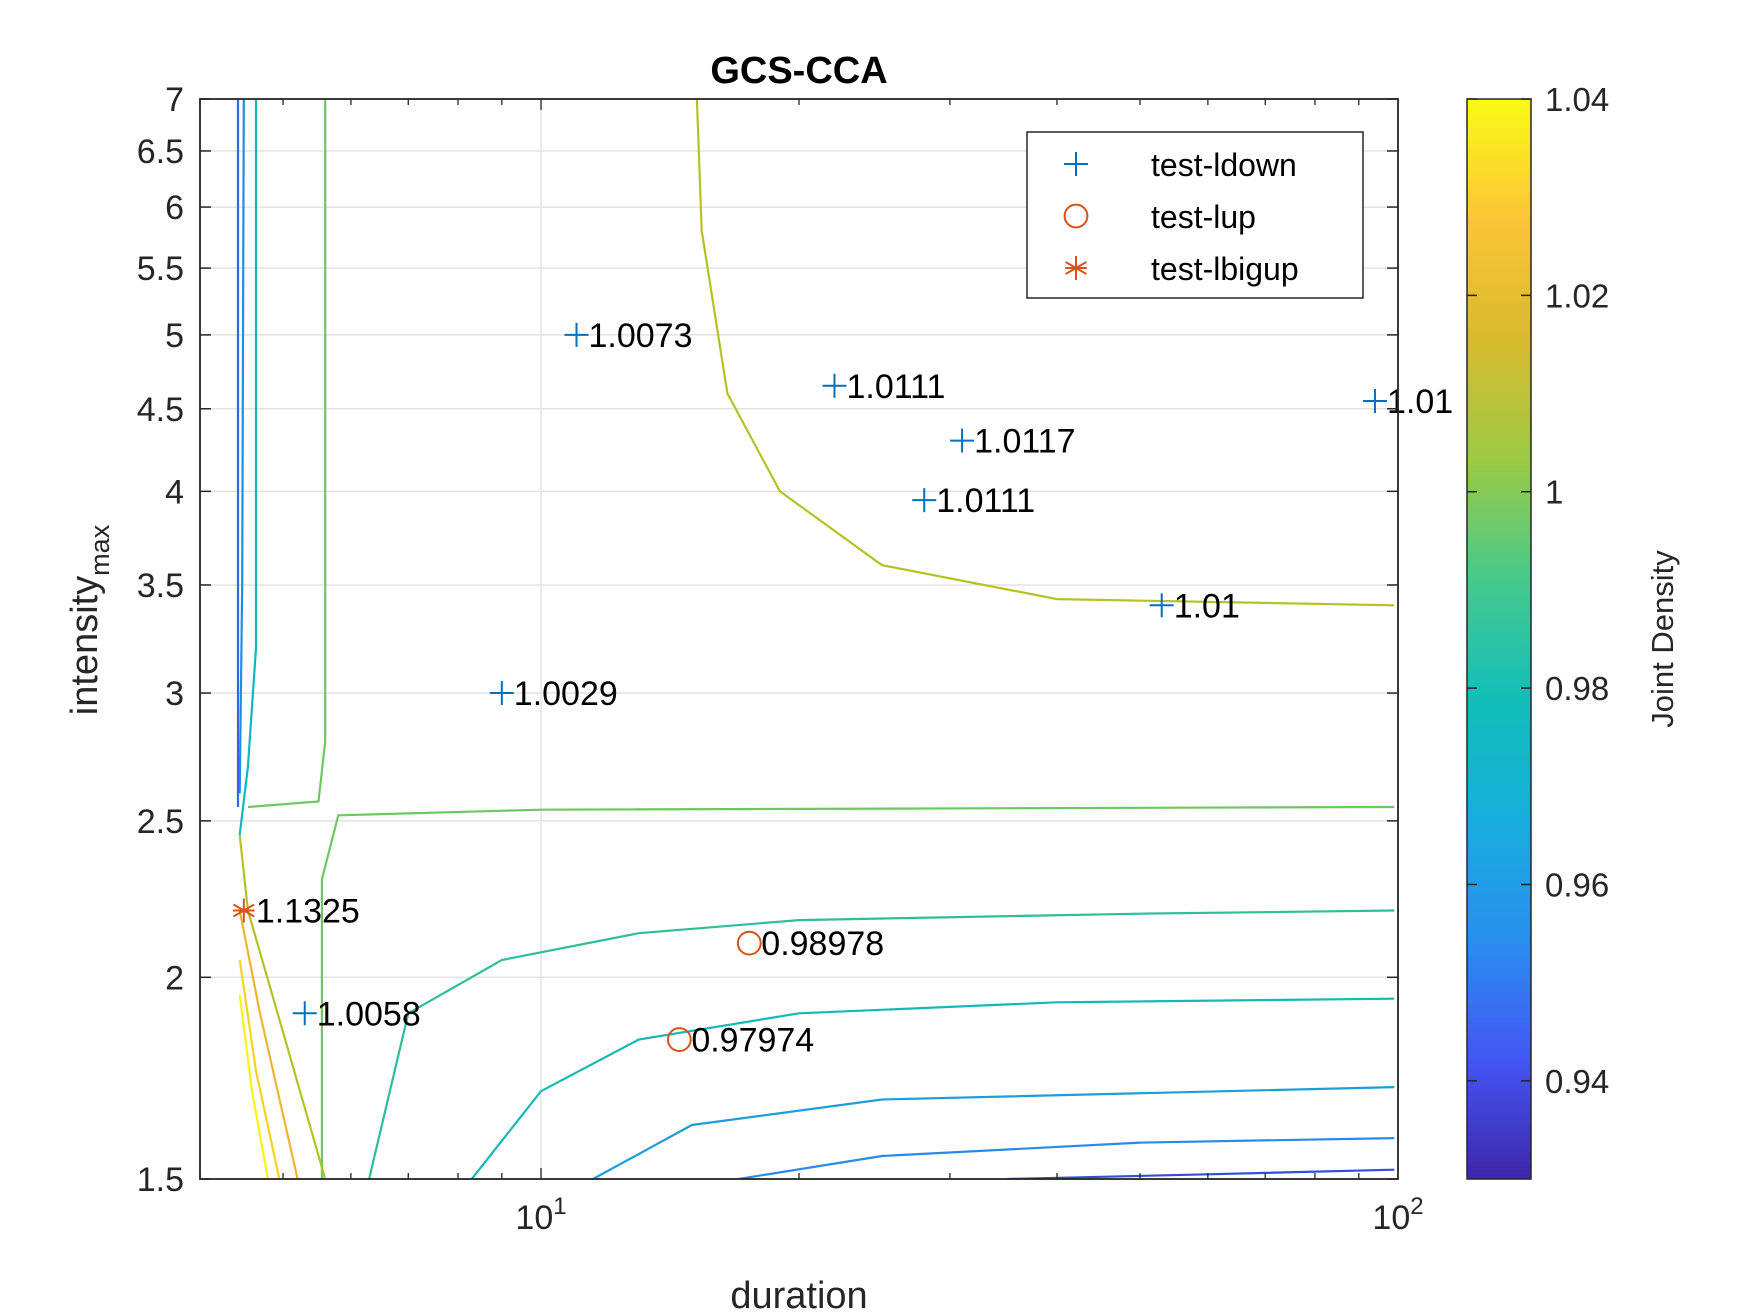 The height and width of the screenshot is (1313, 1750). I want to click on data-point-test-lup: 0.97974, so click(740, 1041).